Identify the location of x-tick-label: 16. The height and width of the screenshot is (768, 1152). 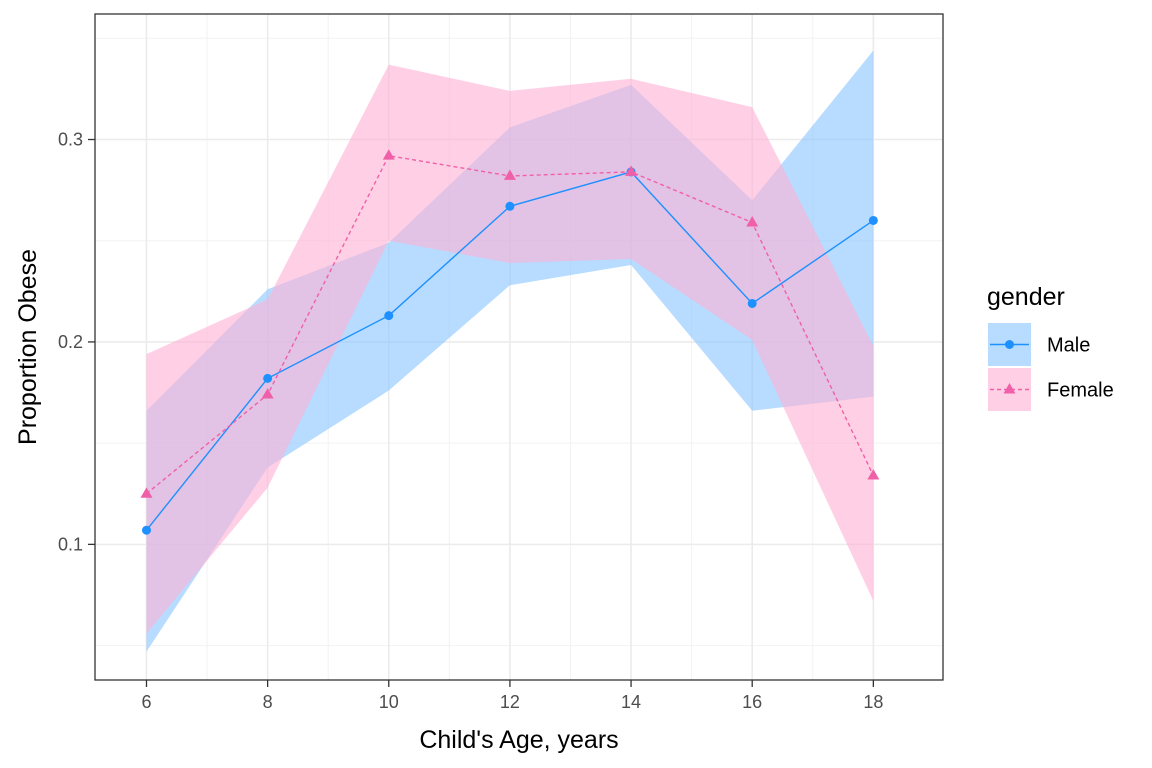
(752, 702).